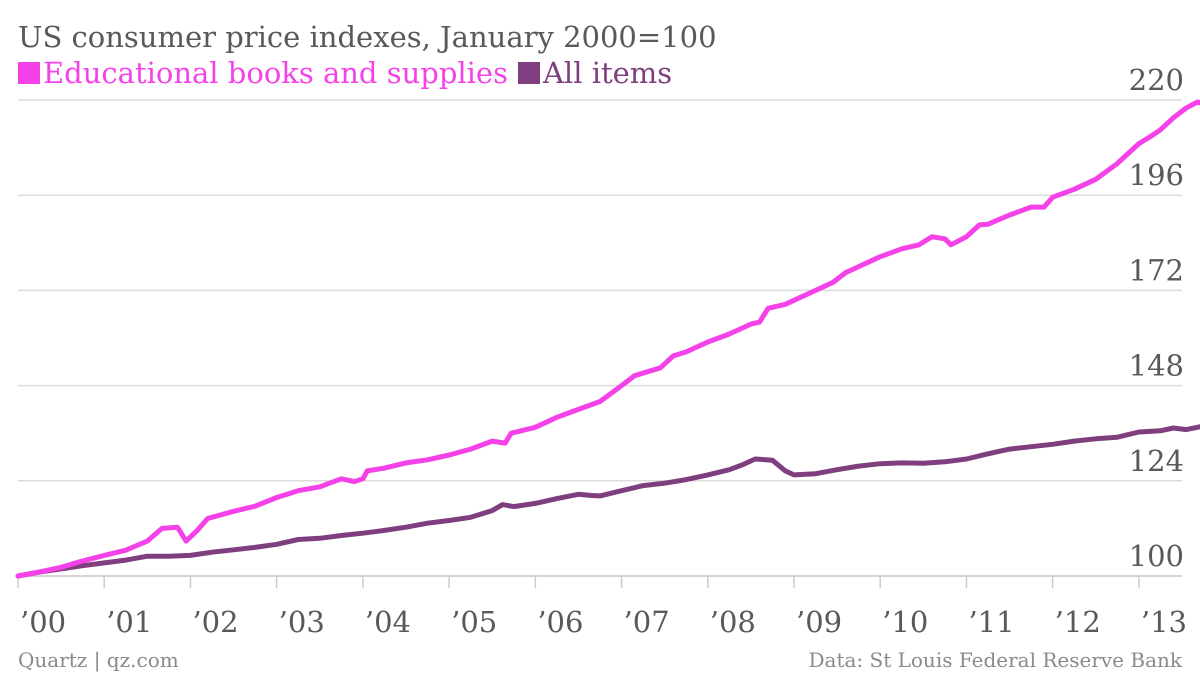 The image size is (1200, 676). What do you see at coordinates (733, 622) in the screenshot?
I see `x-tick-label-2008: ’08` at bounding box center [733, 622].